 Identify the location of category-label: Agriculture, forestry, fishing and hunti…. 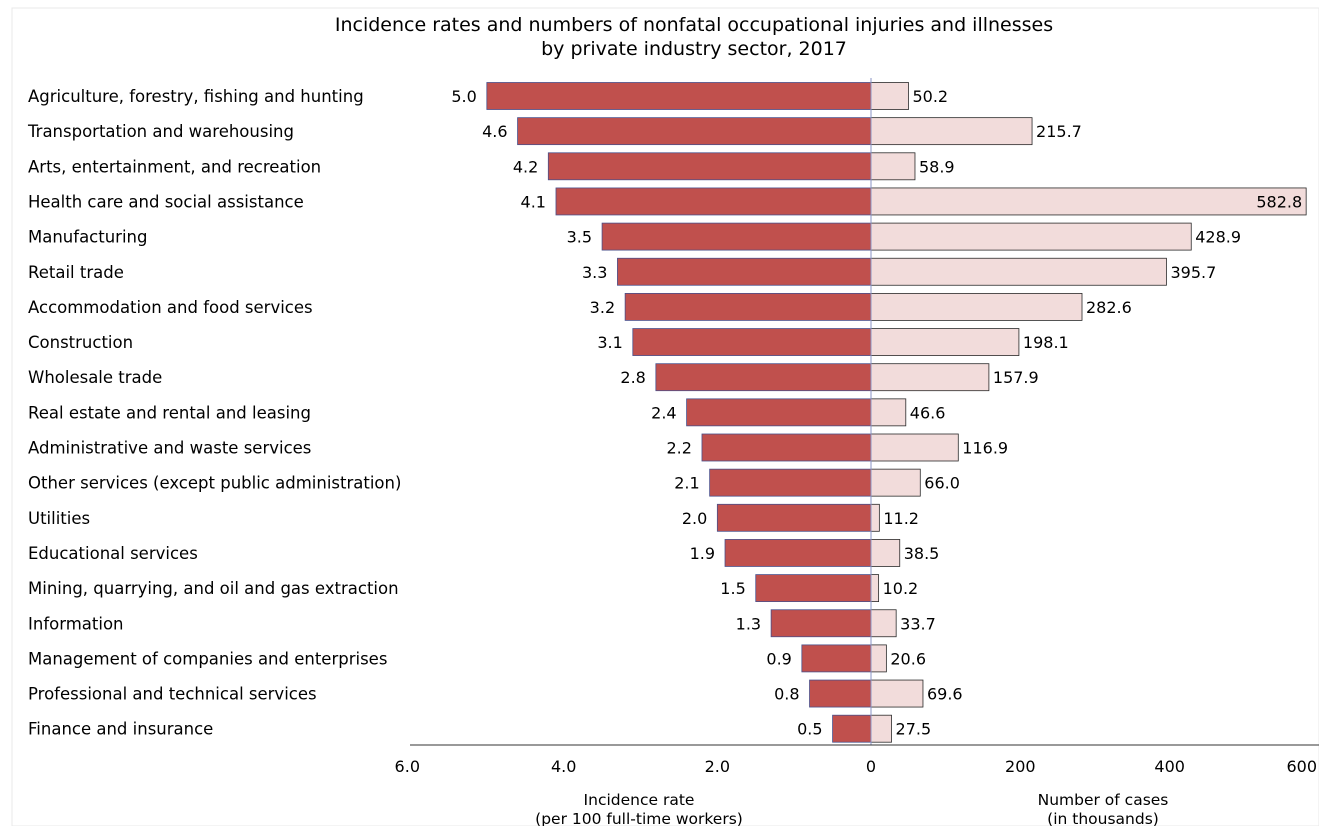
(196, 96).